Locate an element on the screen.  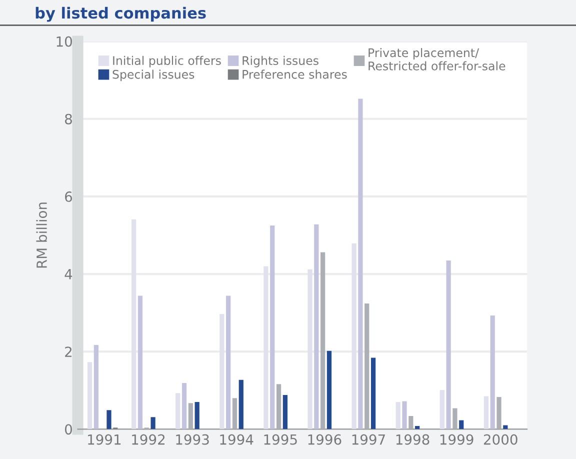
y-tick-label: 0 is located at coordinates (68, 429).